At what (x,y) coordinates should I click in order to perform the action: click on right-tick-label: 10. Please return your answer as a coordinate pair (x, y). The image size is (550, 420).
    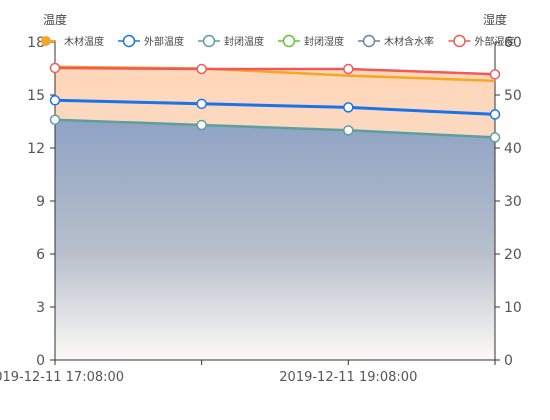
    Looking at the image, I should click on (513, 308).